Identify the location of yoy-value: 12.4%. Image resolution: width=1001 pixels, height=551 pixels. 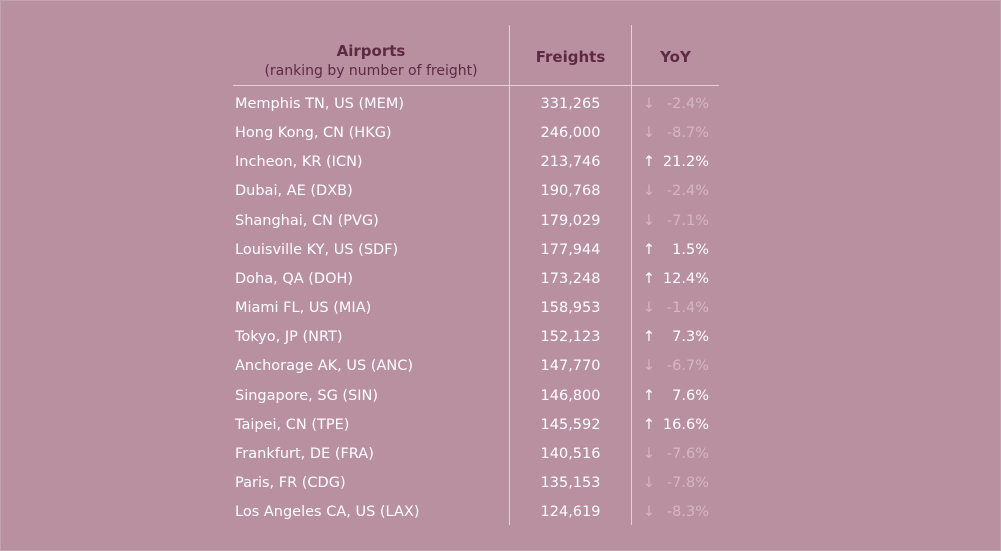
(685, 278).